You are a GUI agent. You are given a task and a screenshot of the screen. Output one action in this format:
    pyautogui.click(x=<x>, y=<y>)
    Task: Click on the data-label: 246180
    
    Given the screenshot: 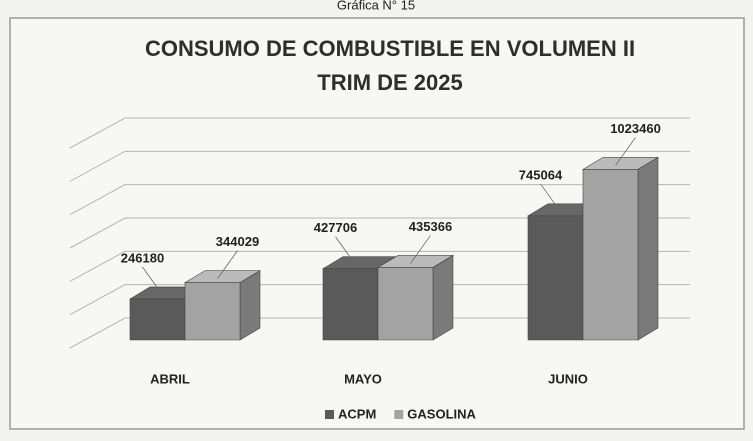 What is the action you would take?
    pyautogui.click(x=142, y=257)
    